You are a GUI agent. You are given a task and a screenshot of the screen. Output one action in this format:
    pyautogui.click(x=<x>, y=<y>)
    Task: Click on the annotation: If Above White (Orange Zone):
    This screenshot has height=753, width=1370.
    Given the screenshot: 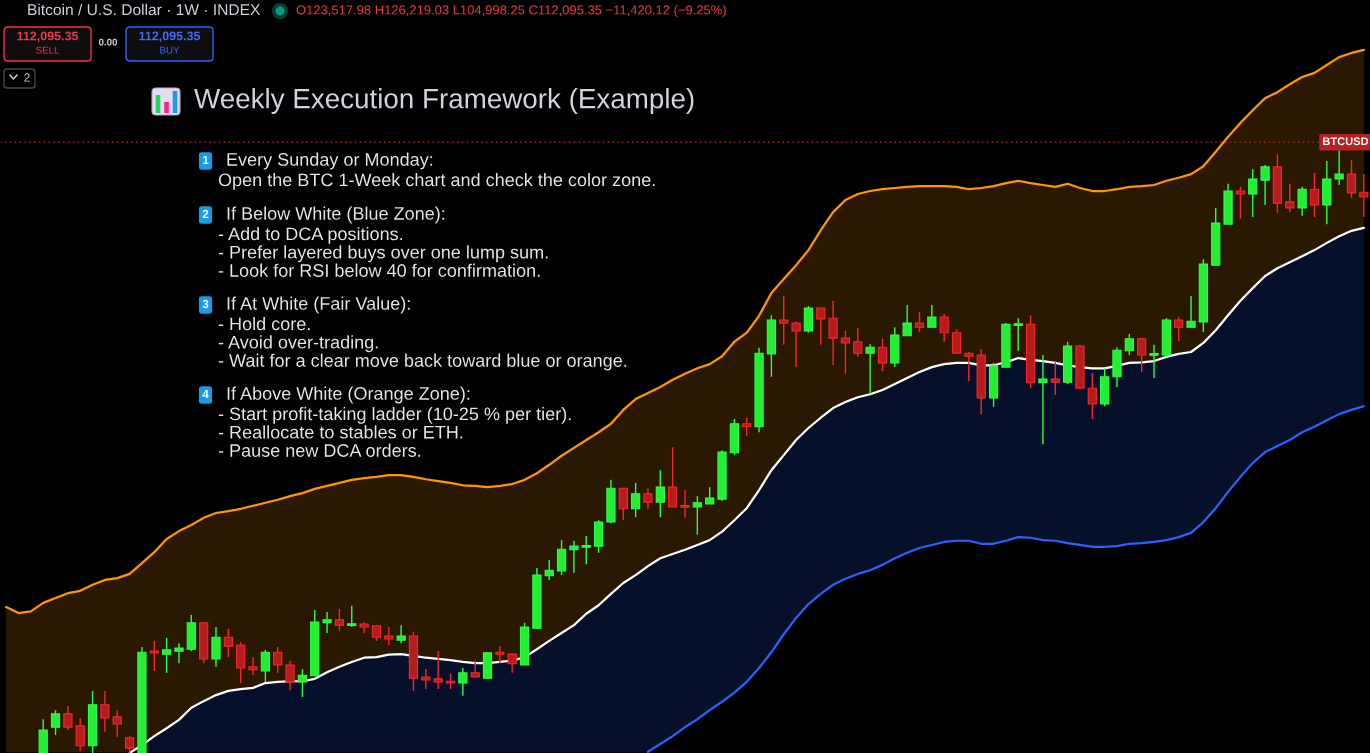 What is the action you would take?
    pyautogui.click(x=348, y=395)
    